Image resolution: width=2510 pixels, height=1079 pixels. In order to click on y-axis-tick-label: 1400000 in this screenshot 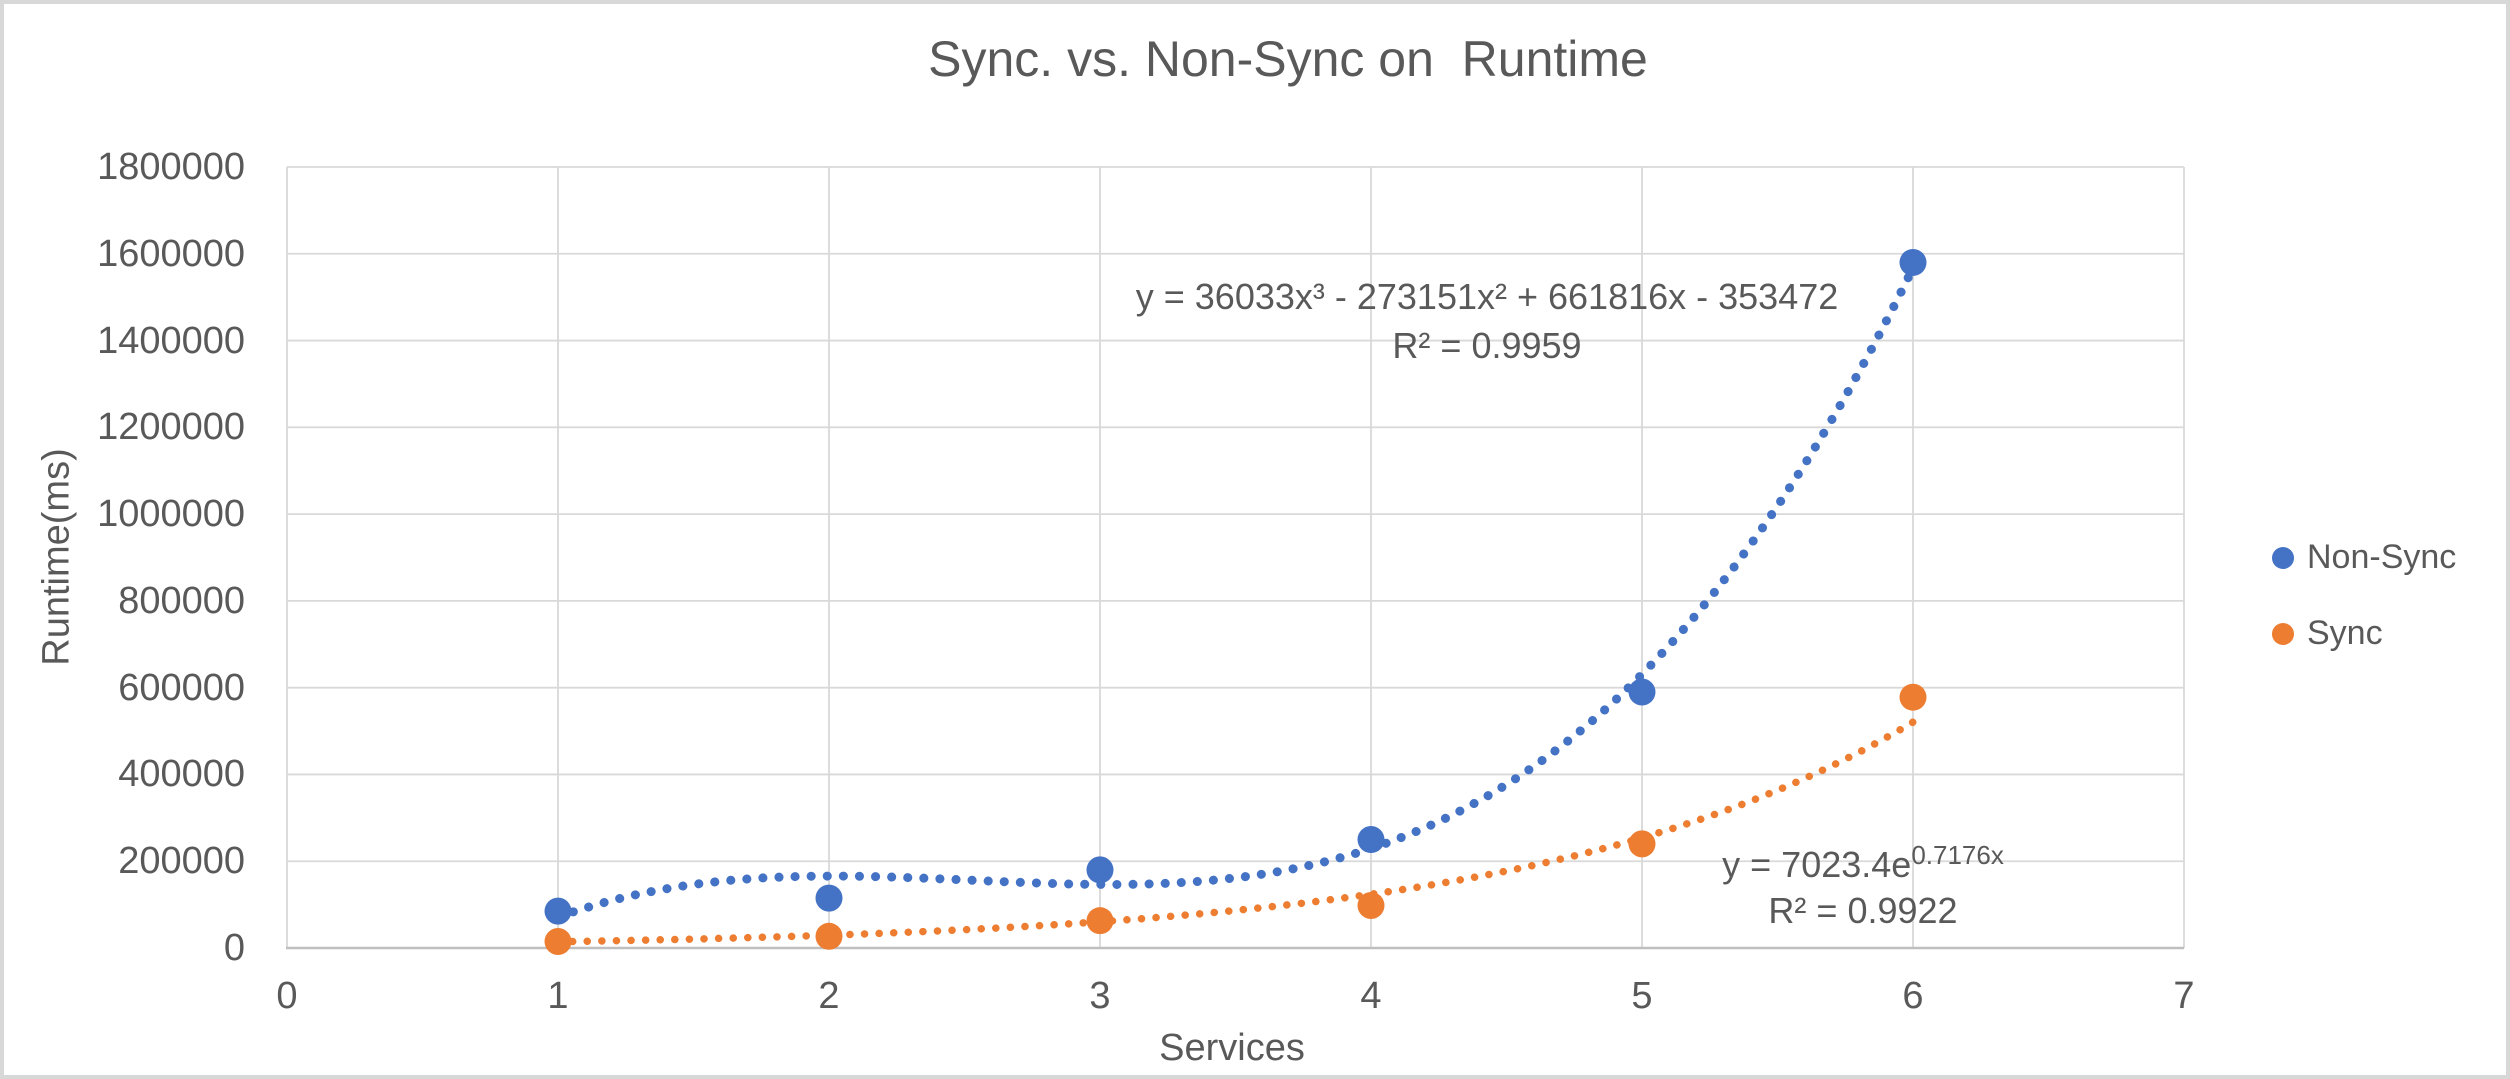, I will do `click(171, 340)`.